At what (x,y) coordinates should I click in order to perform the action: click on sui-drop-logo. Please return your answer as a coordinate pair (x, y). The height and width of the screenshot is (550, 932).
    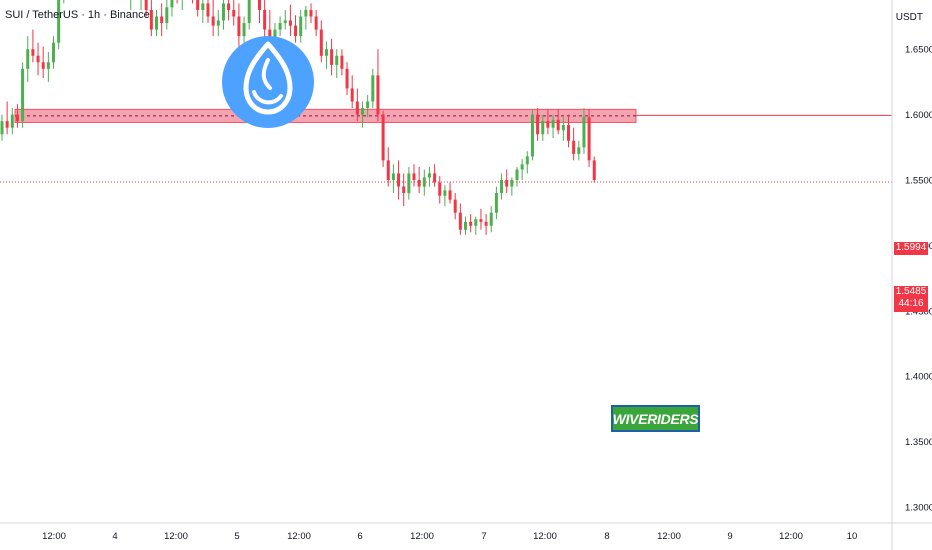
    Looking at the image, I should click on (268, 82).